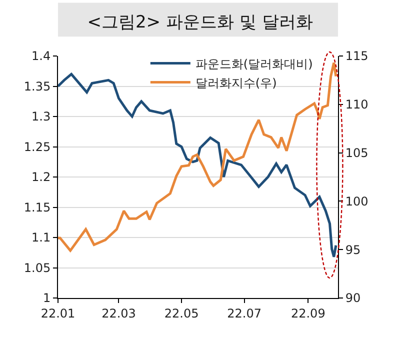 This screenshot has height=344, width=400. What do you see at coordinates (236, 83) in the screenshot?
I see `legend-label: 달러화지수(우)` at bounding box center [236, 83].